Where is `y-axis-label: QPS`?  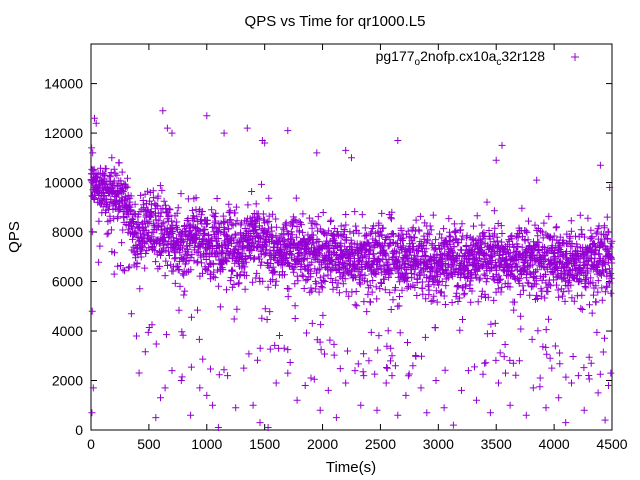 y-axis-label: QPS is located at coordinates (14, 237).